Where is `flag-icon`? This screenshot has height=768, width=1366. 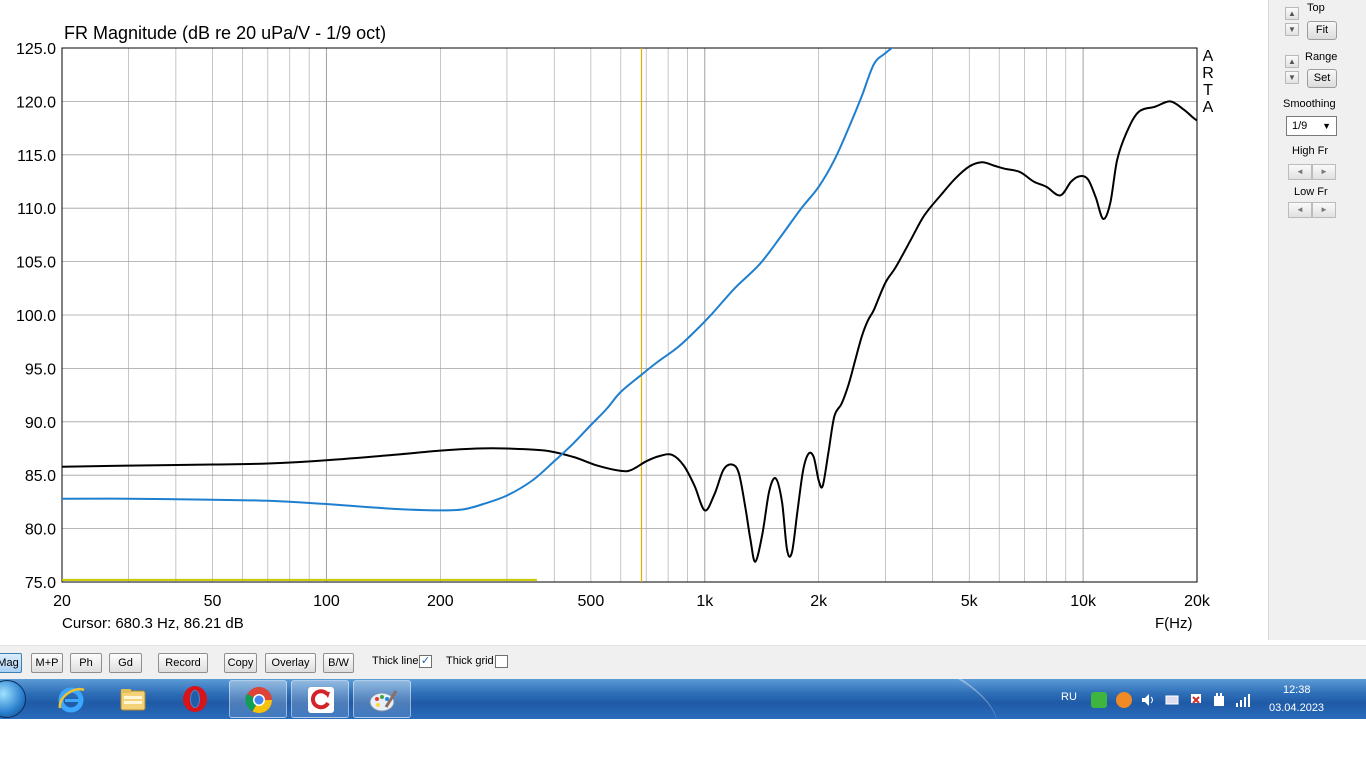
flag-icon is located at coordinates (1196, 700).